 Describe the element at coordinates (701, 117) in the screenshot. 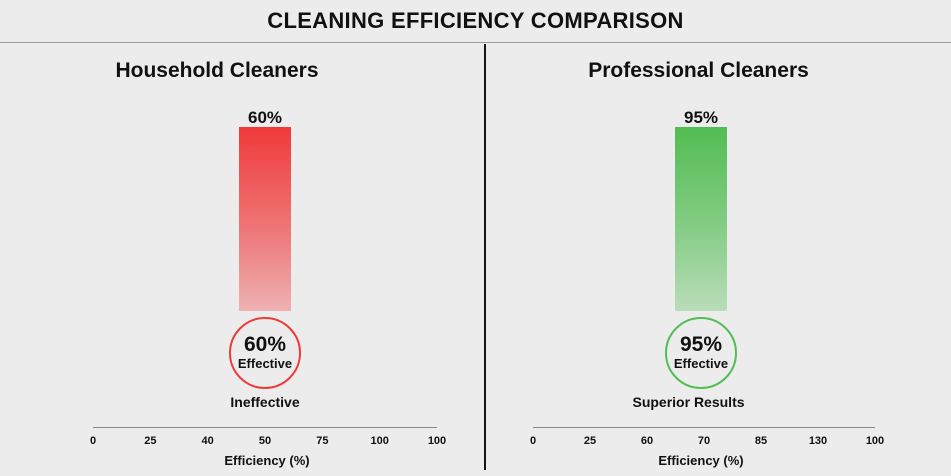

I see `professional-bar-value-label: 95%` at that location.